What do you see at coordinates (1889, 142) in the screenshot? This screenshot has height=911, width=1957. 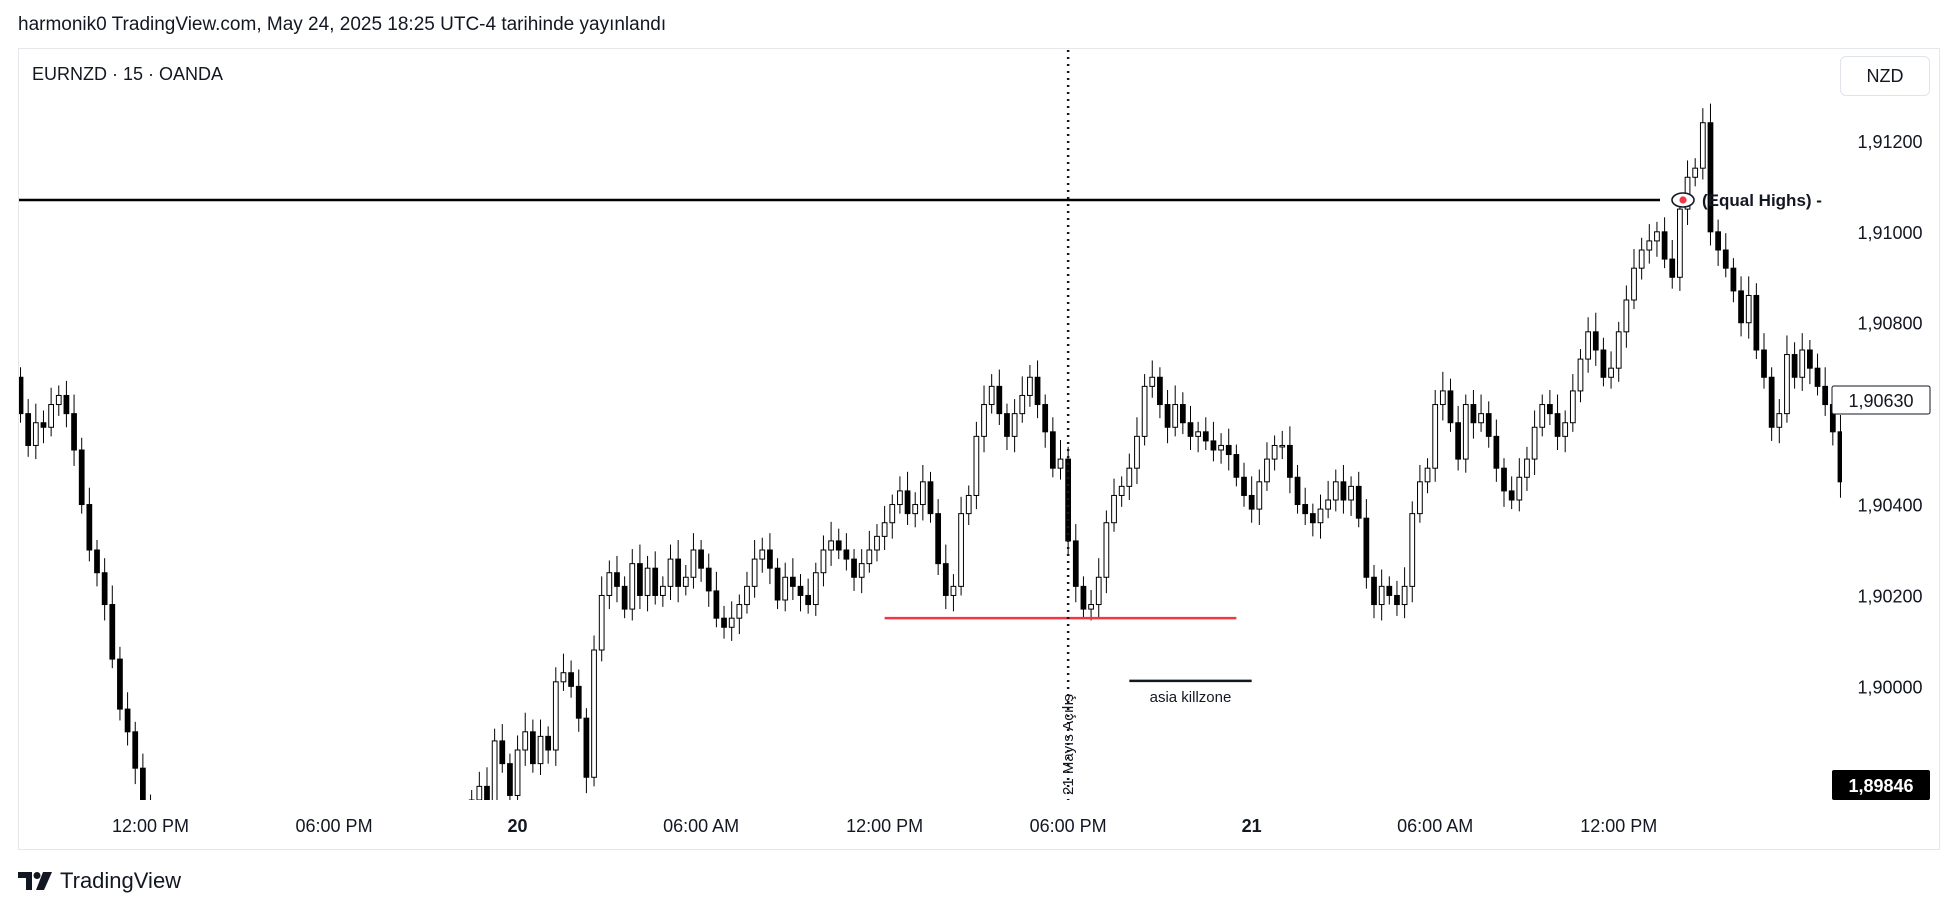 I see `y-tick-label: 1,91200` at bounding box center [1889, 142].